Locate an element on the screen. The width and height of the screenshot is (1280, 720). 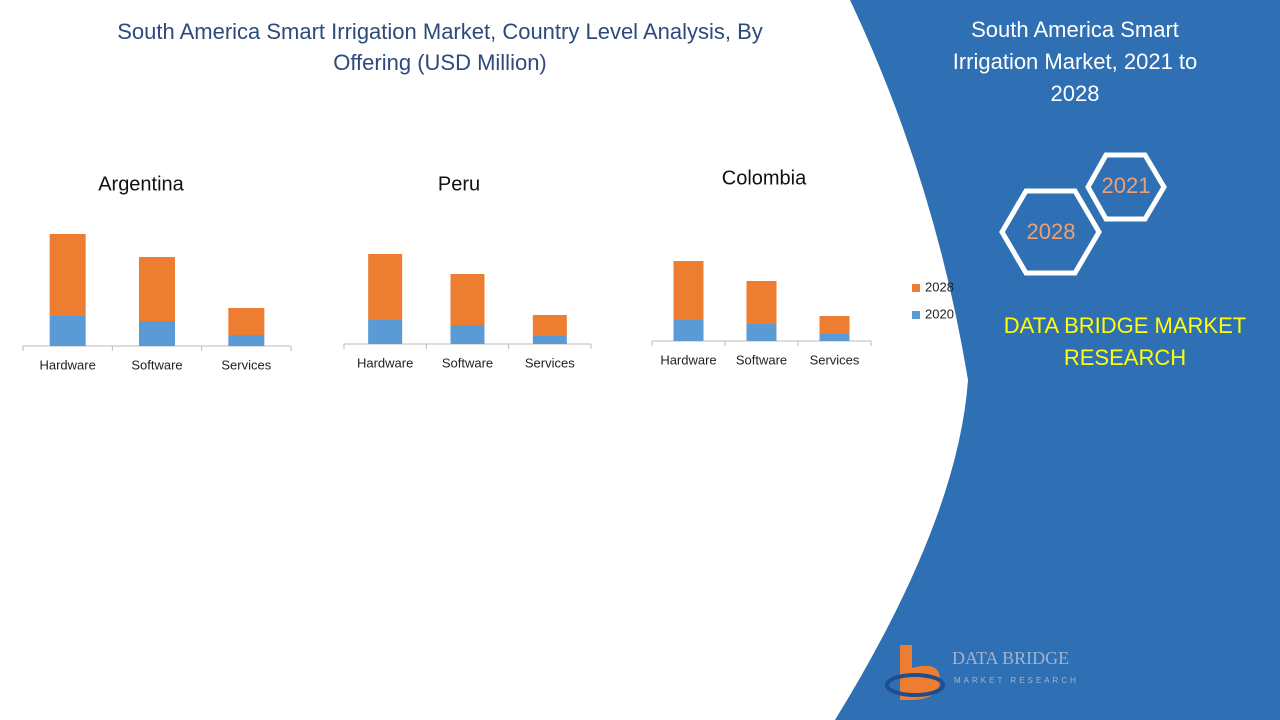
chart-title: Argentina is located at coordinates (141, 184).